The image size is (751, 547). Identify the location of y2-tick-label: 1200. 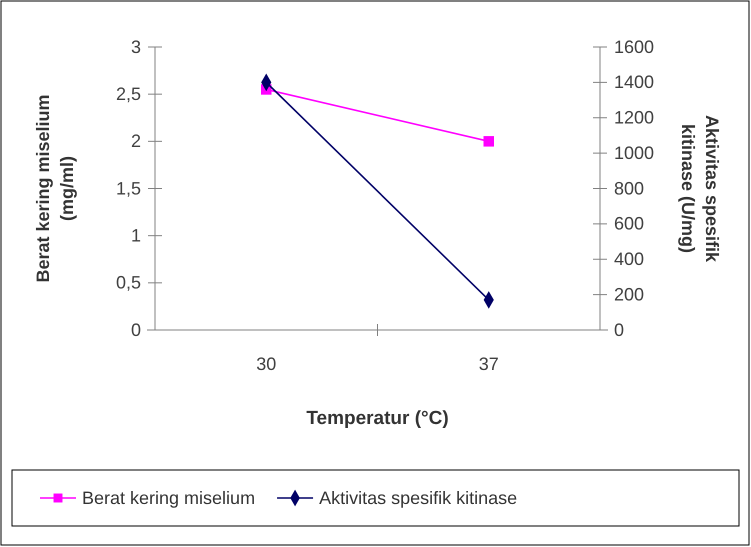
(634, 118).